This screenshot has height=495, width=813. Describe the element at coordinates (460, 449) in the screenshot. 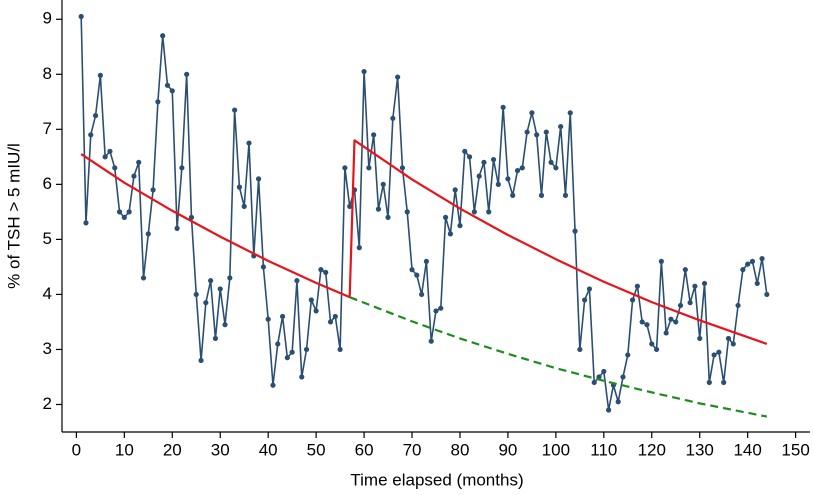

I see `x-tick-label: 80` at that location.